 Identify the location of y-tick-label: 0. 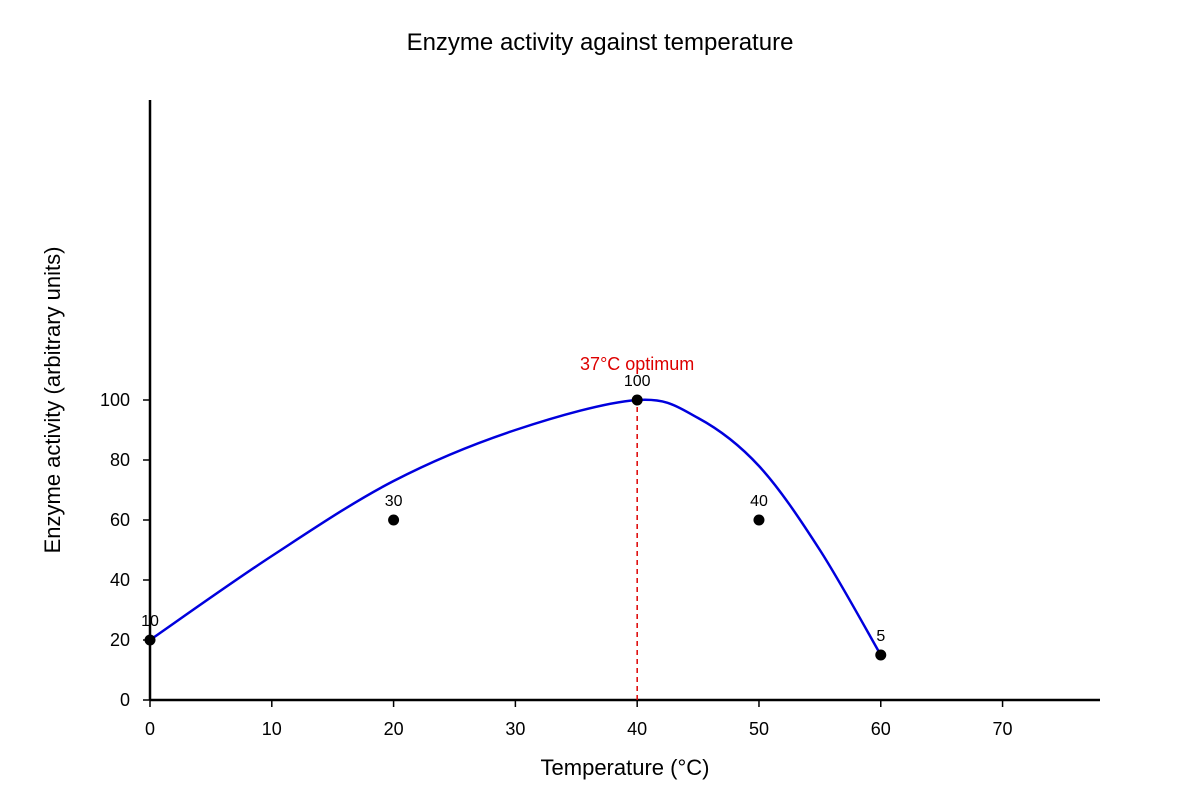
(125, 700).